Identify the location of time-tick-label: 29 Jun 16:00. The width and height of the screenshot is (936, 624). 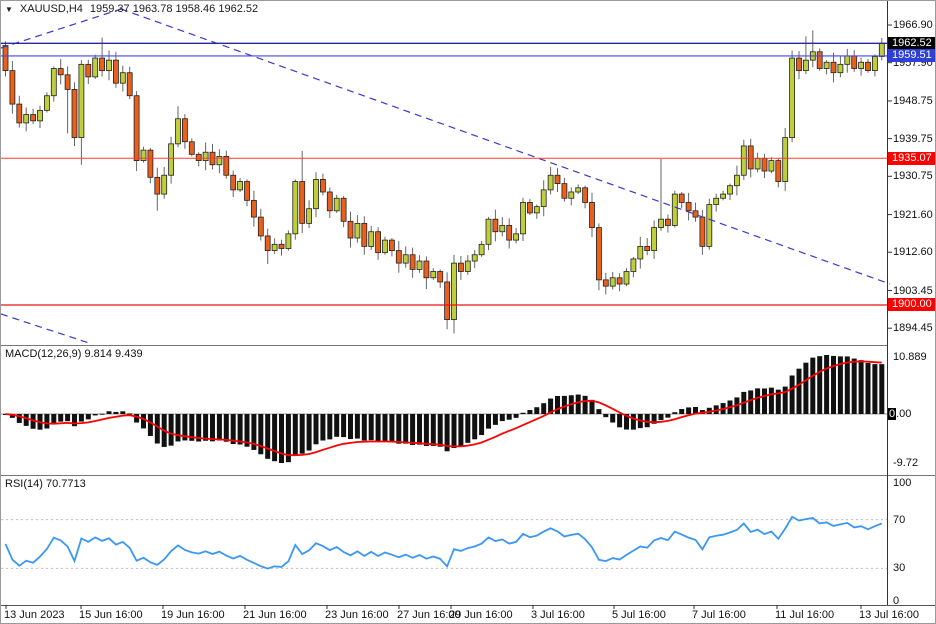
(481, 615).